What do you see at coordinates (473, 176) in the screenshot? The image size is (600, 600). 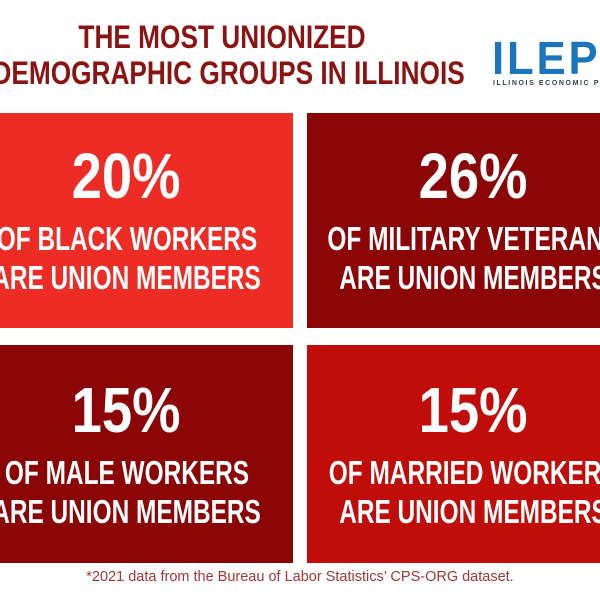 I see `stat-value: 26%` at bounding box center [473, 176].